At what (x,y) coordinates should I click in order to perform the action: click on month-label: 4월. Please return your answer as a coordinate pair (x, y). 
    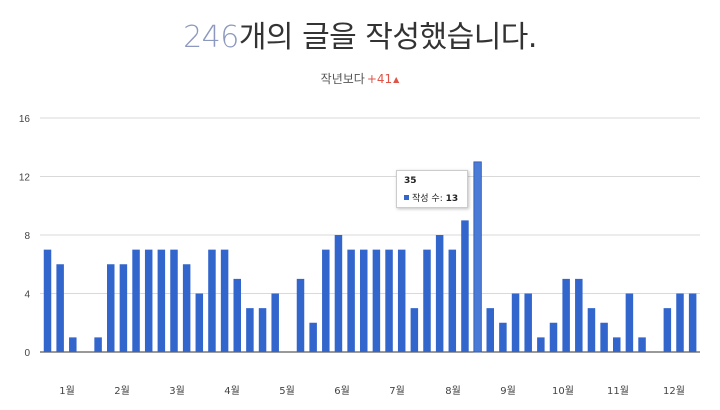
    Looking at the image, I should click on (232, 391).